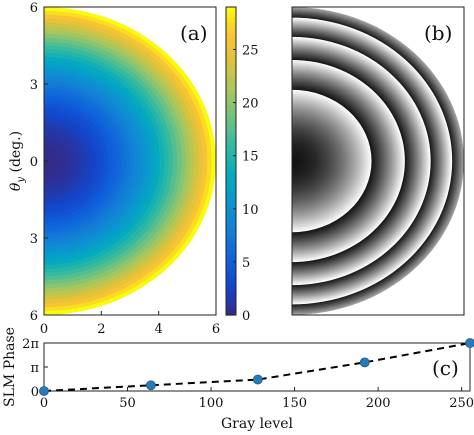 This screenshot has height=435, width=474. I want to click on x-tick-label: 2, so click(101, 329).